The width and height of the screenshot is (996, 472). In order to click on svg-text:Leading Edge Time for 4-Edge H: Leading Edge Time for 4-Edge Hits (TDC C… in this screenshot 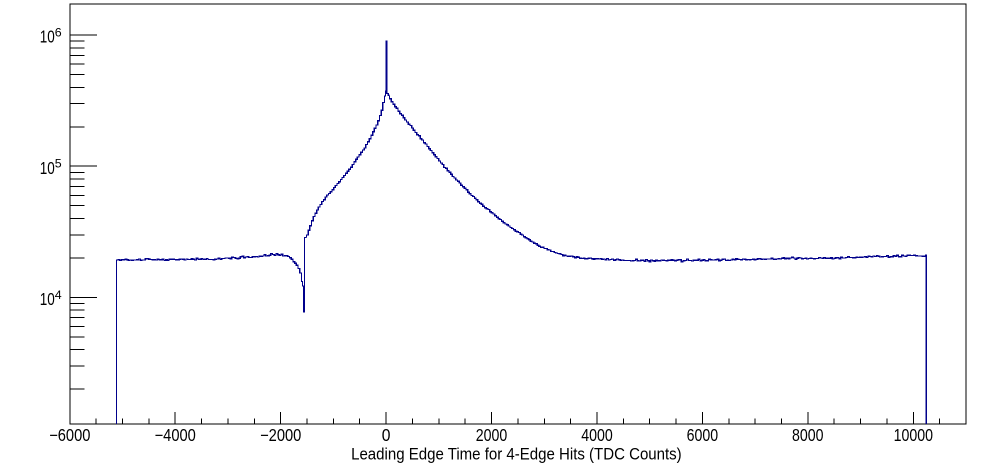, I will do `click(516, 453)`.